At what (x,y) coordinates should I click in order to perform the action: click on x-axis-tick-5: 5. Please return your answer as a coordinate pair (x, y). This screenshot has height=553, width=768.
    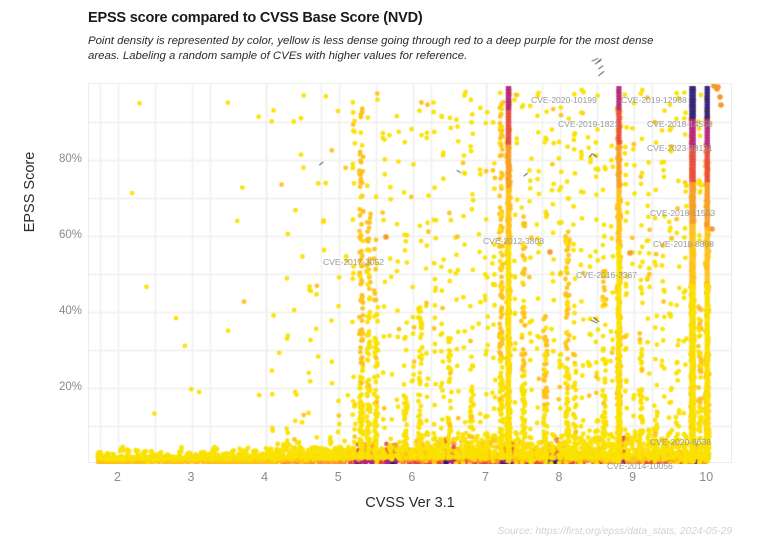
    Looking at the image, I should click on (338, 477).